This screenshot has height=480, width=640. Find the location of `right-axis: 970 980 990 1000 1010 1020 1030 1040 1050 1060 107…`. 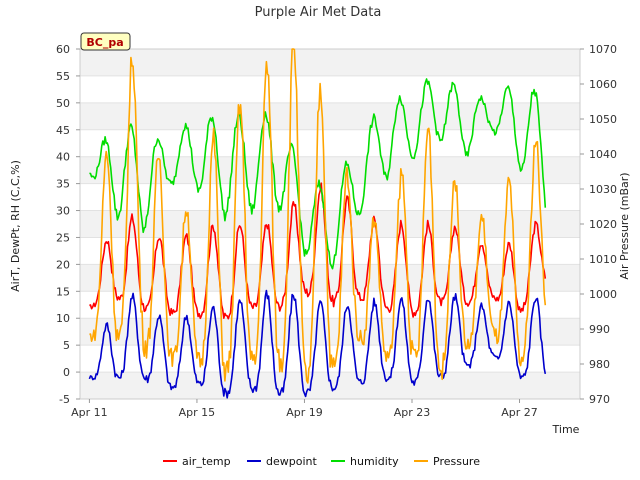

right-axis: 970 980 990 1000 1010 1020 1030 1040 1050 1060 107… is located at coordinates (598, 224).